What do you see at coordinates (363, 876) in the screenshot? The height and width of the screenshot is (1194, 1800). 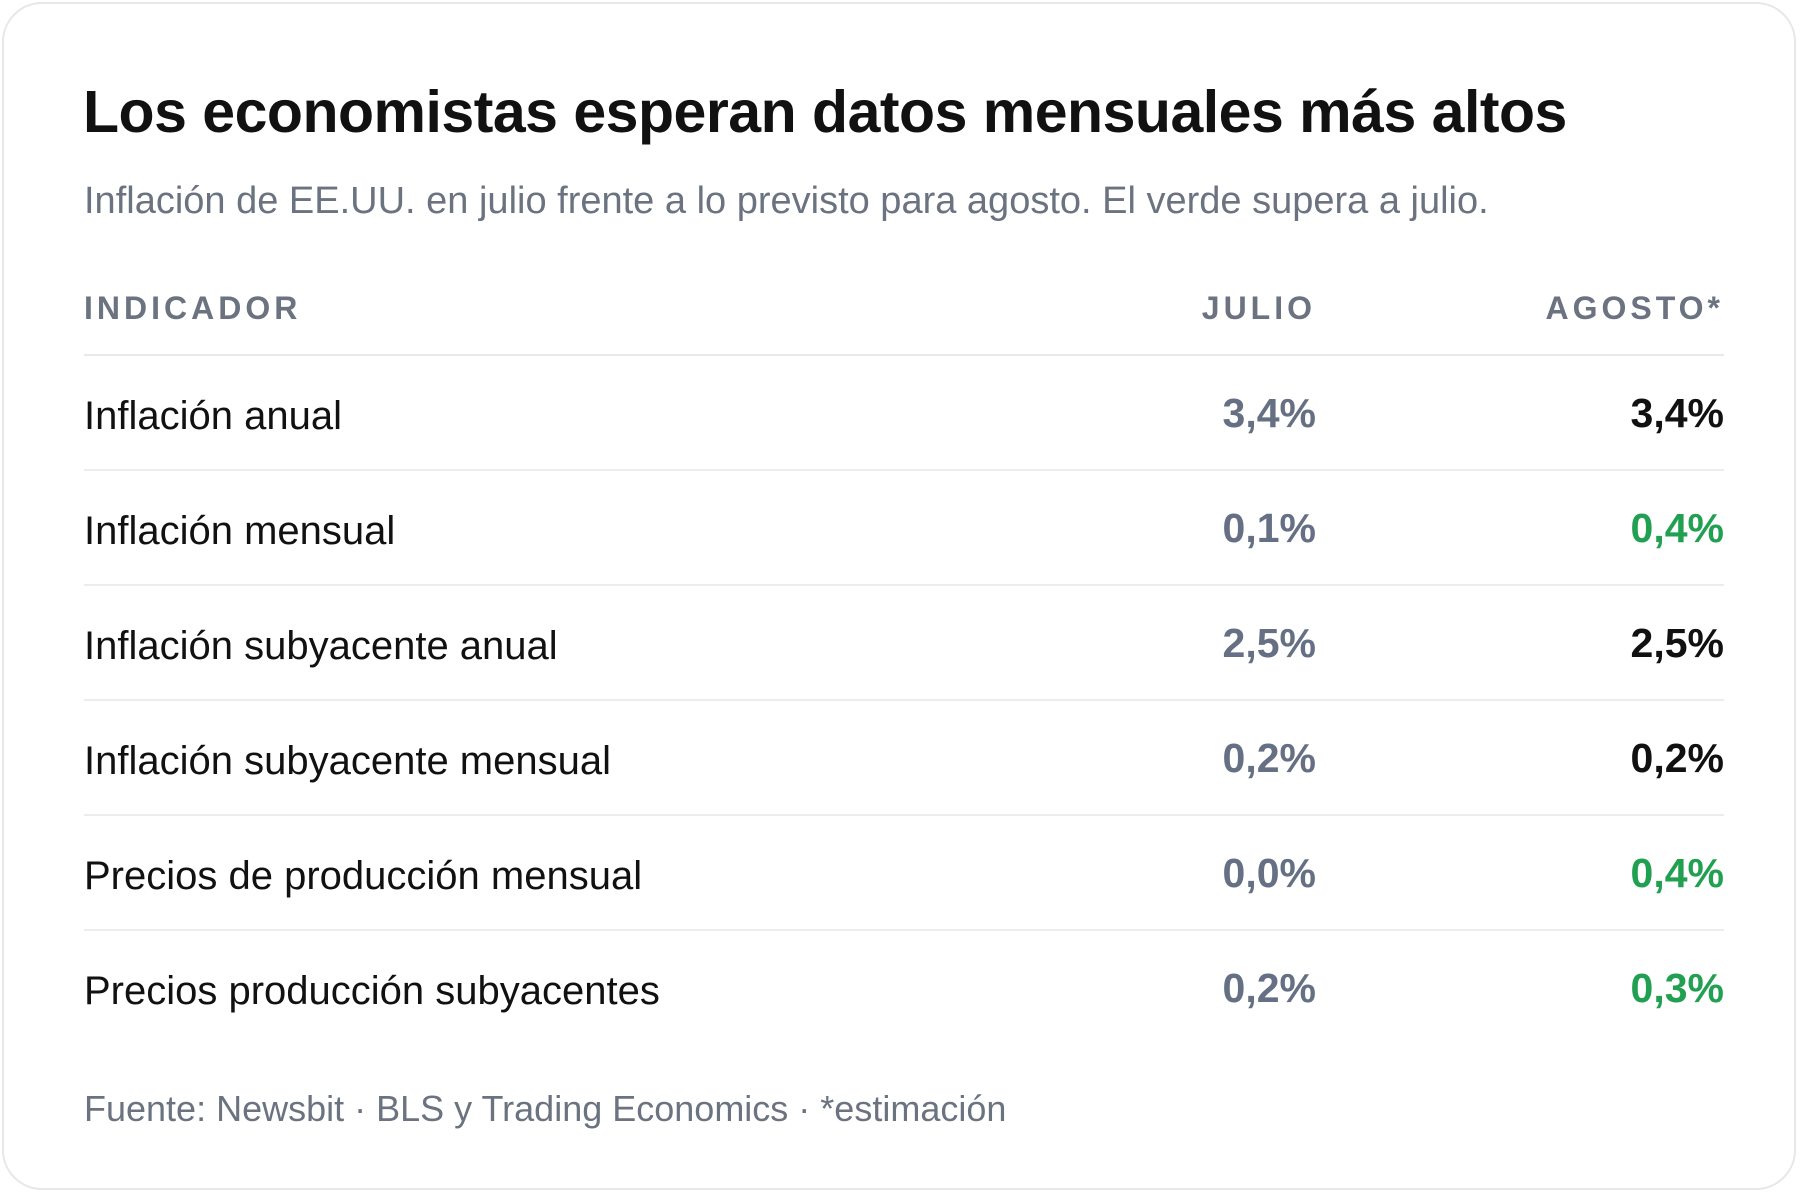 I see `row-label: Precios de producción mensual` at bounding box center [363, 876].